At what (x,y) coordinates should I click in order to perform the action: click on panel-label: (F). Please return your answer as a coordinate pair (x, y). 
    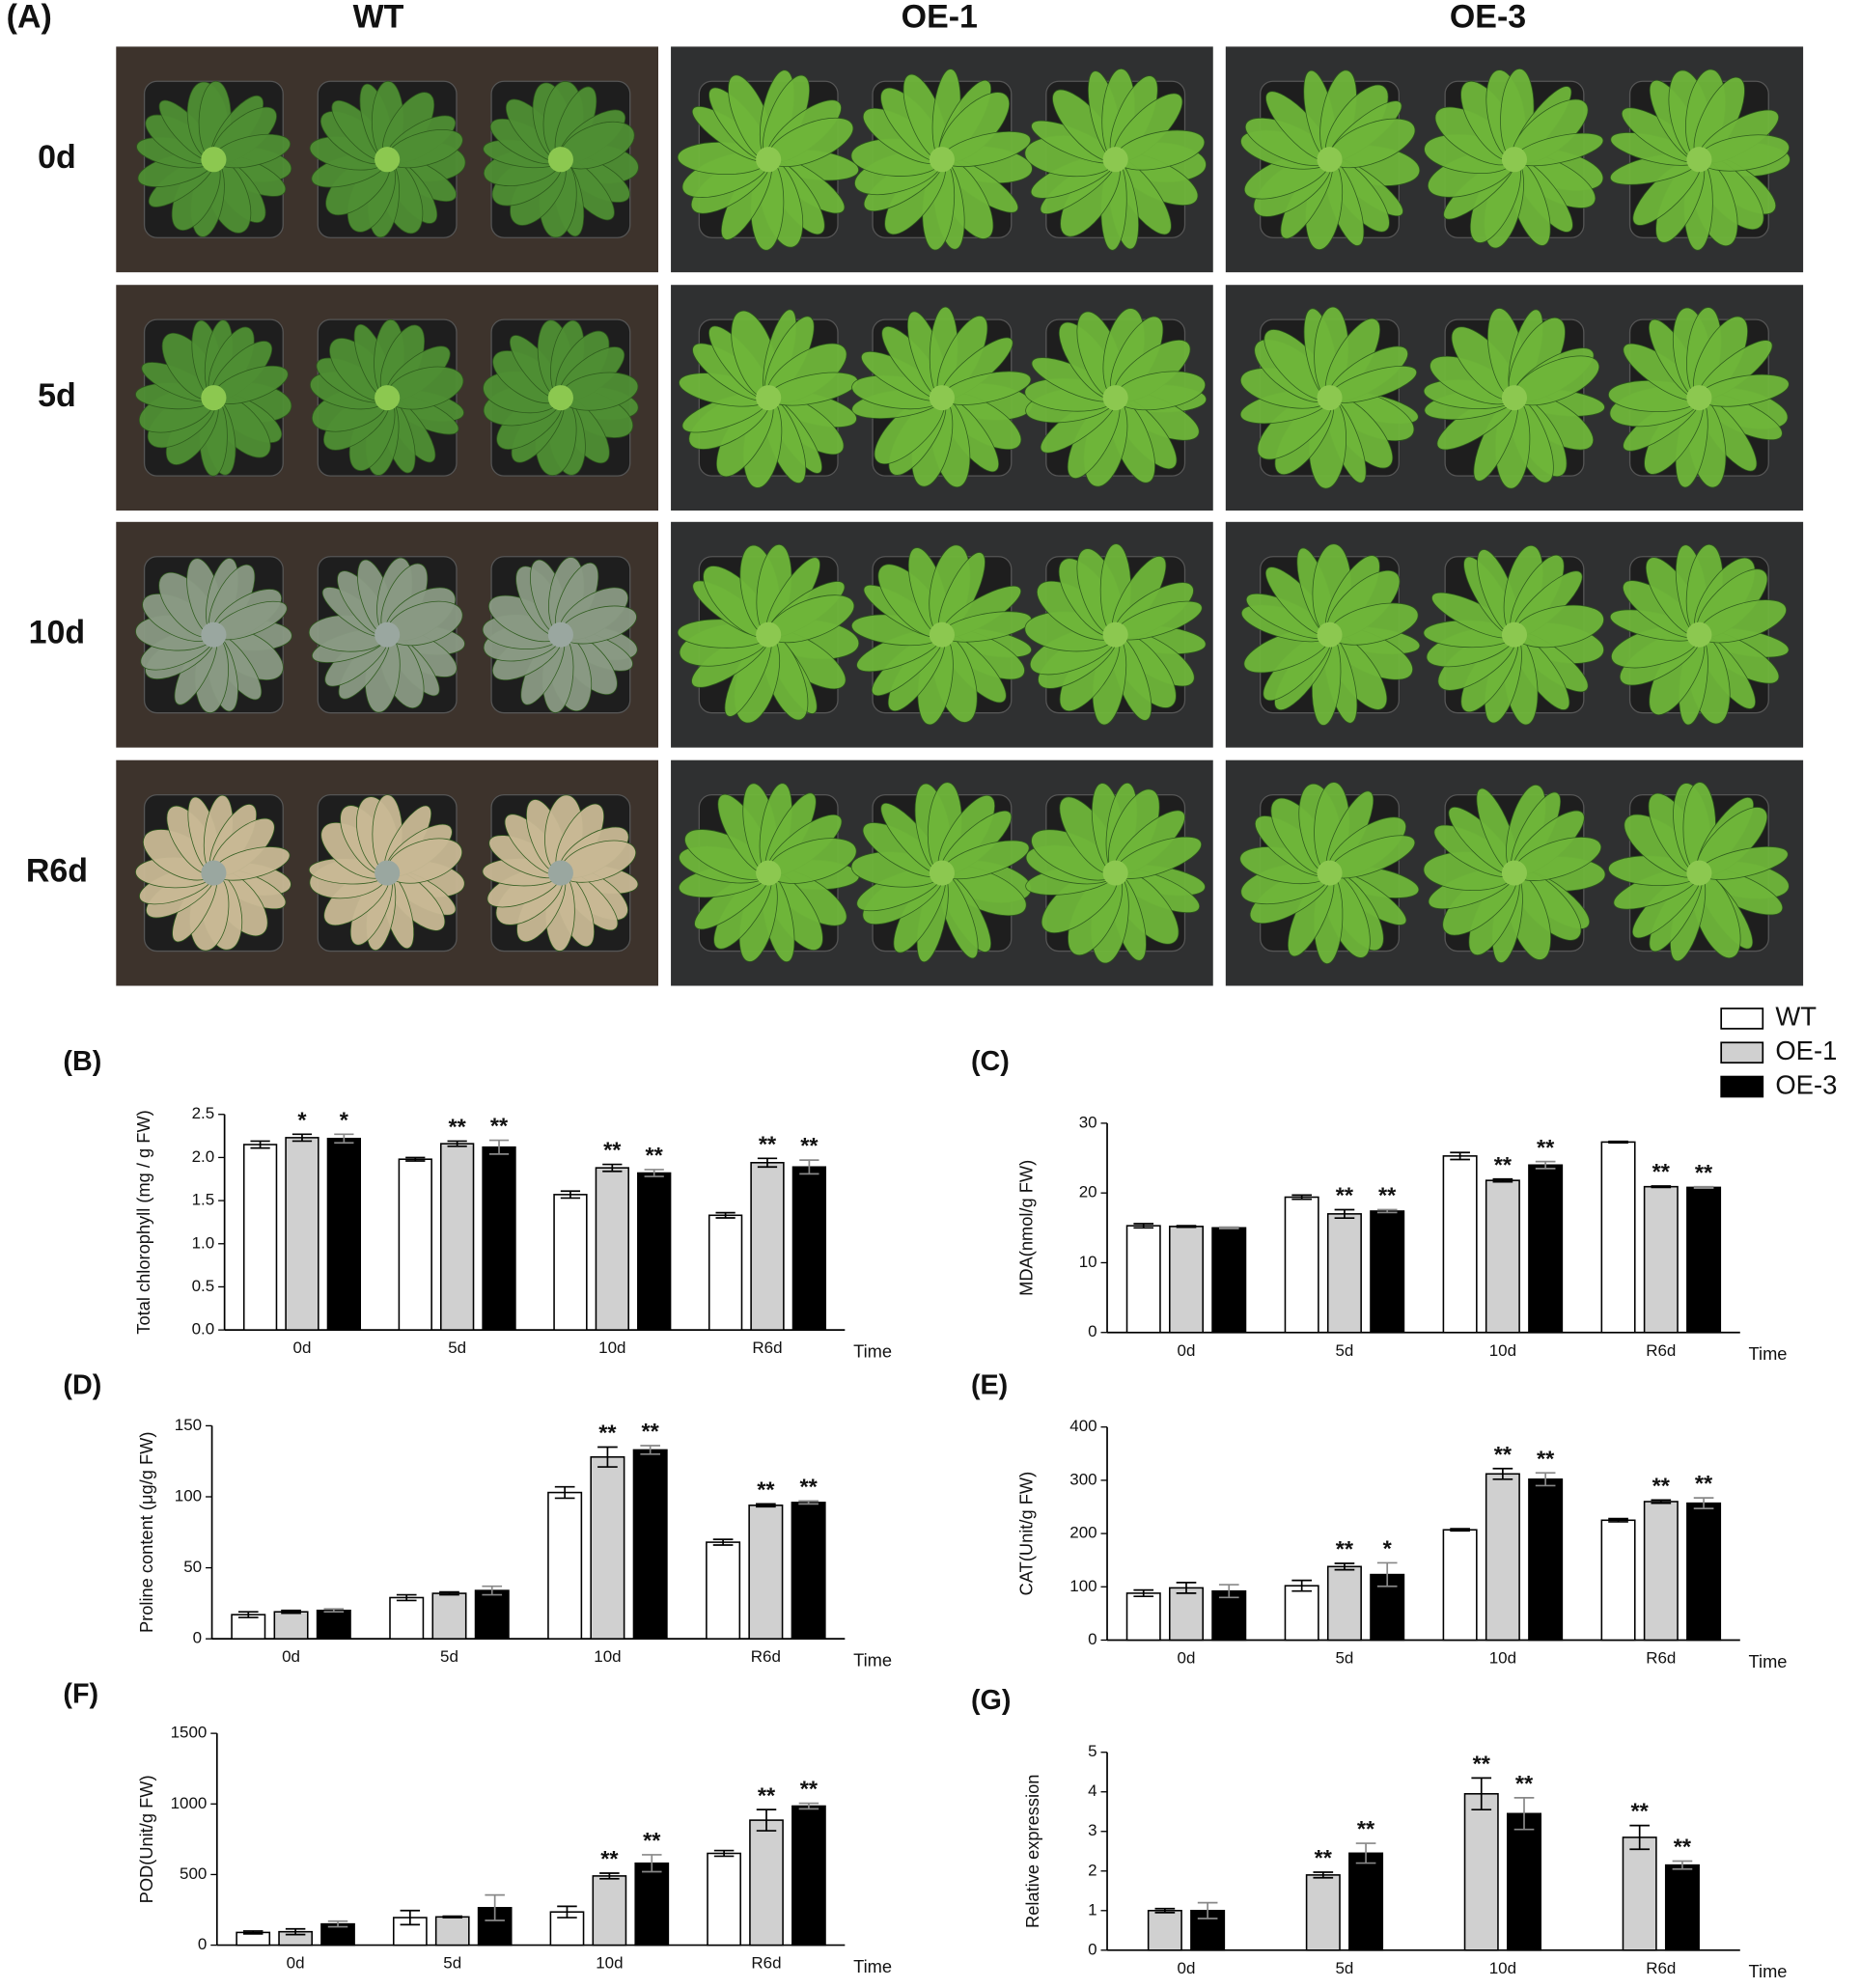
    Looking at the image, I should click on (80, 1694).